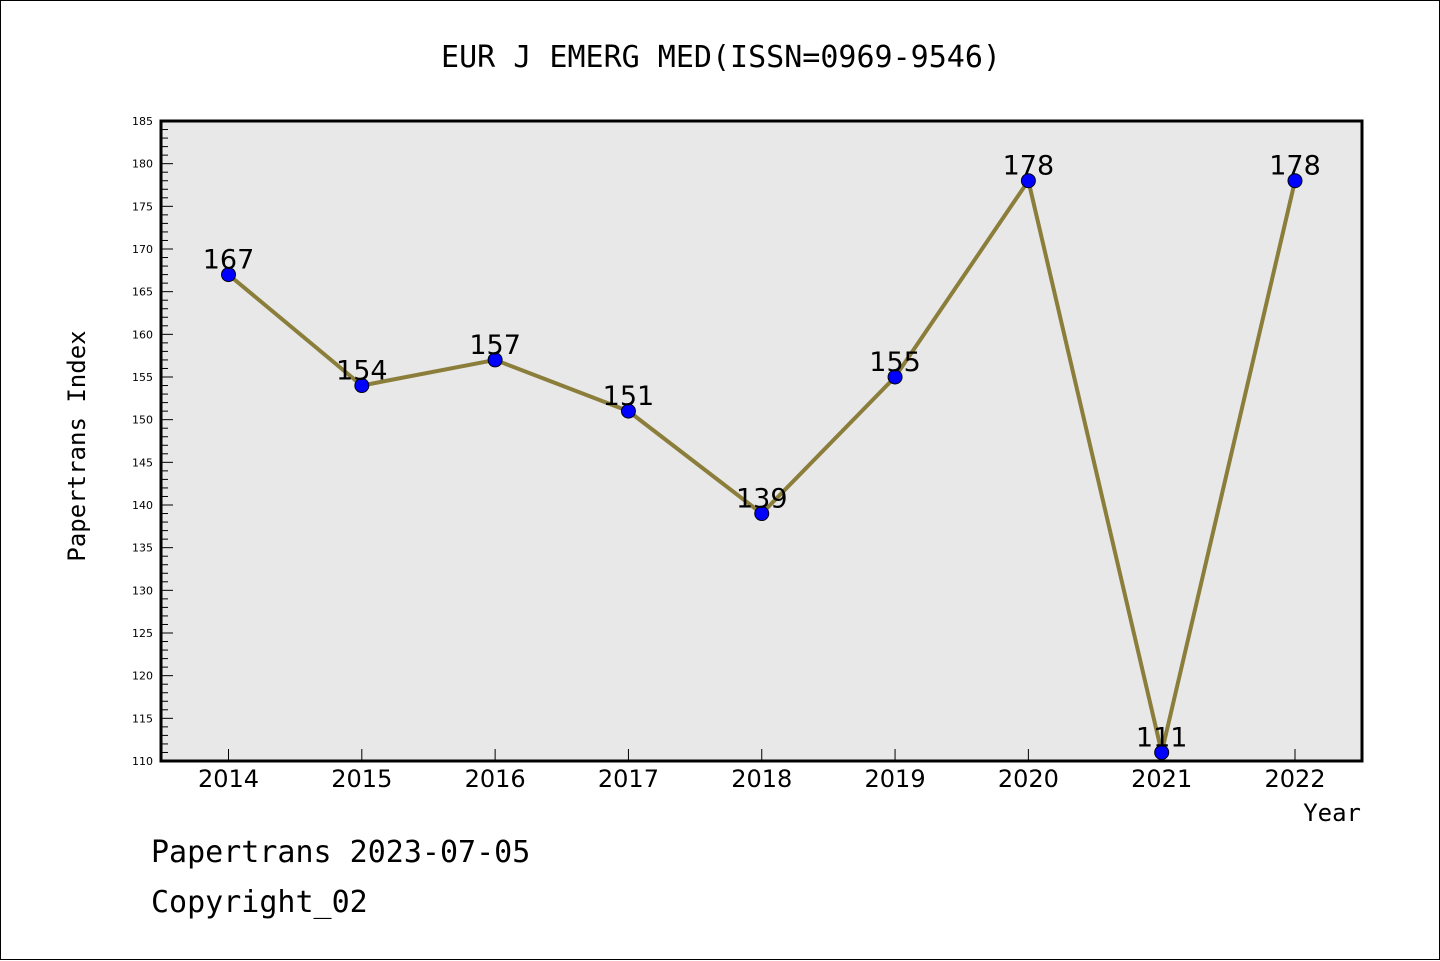 The height and width of the screenshot is (961, 1440). What do you see at coordinates (762, 499) in the screenshot?
I see `data-label: 139` at bounding box center [762, 499].